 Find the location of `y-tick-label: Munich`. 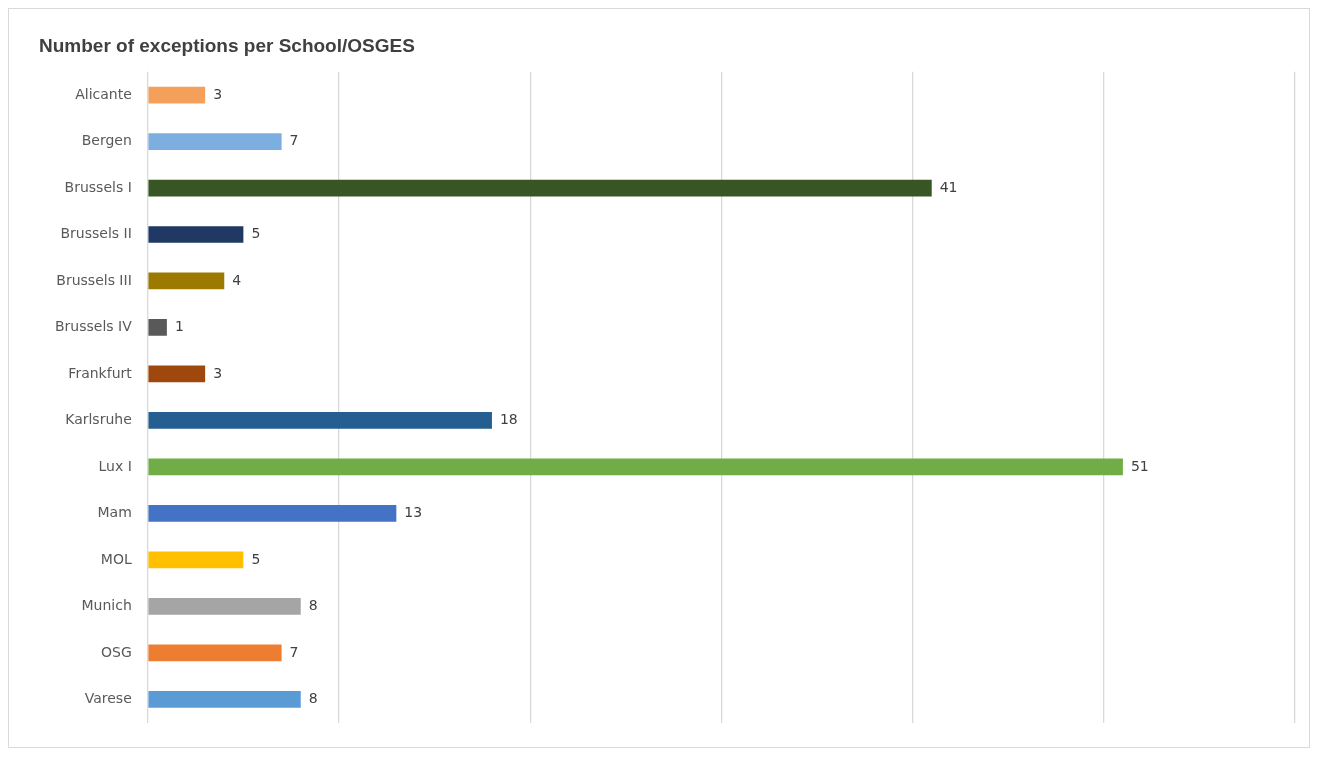

y-tick-label: Munich is located at coordinates (106, 605).